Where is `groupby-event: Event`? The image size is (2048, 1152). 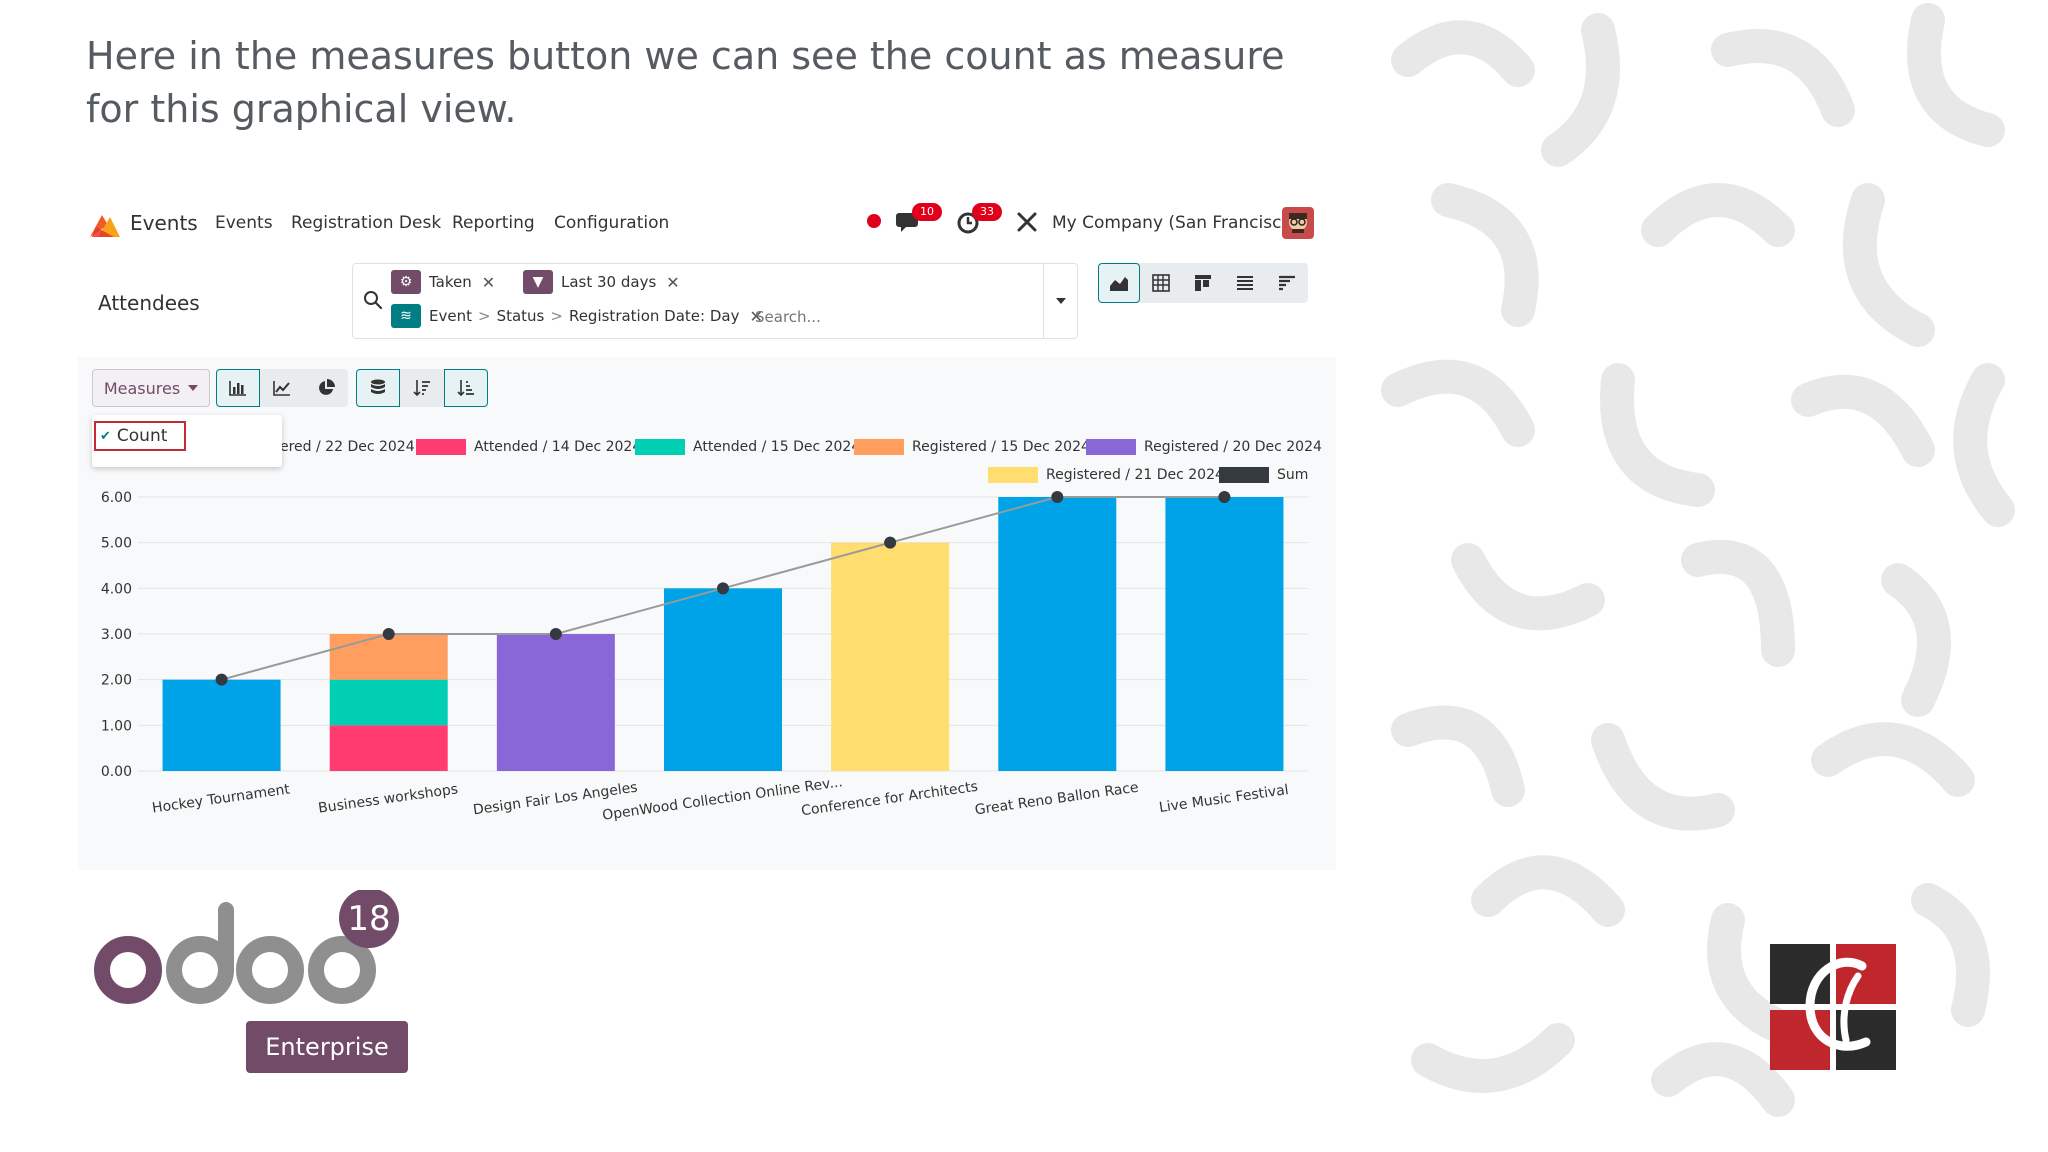 groupby-event: Event is located at coordinates (450, 316).